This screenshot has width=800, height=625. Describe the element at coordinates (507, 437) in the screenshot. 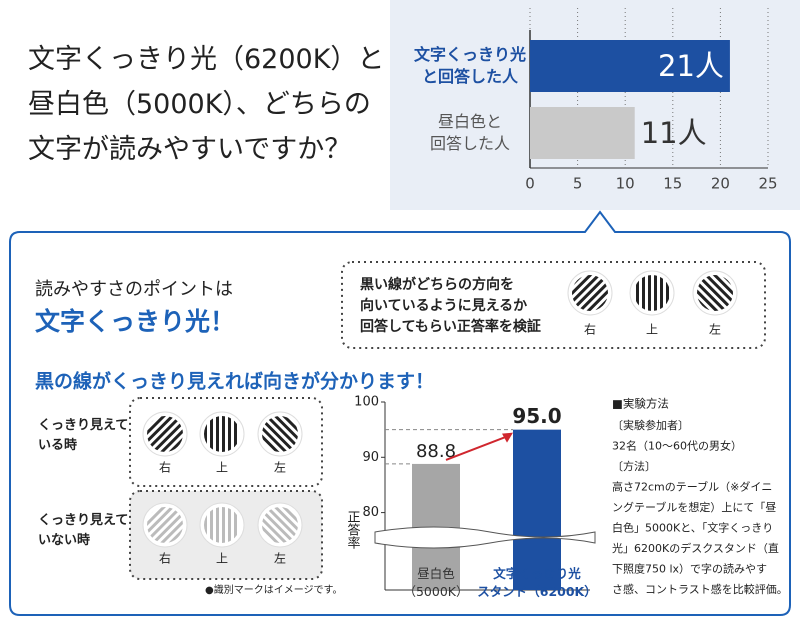

I see `arrow-head` at that location.